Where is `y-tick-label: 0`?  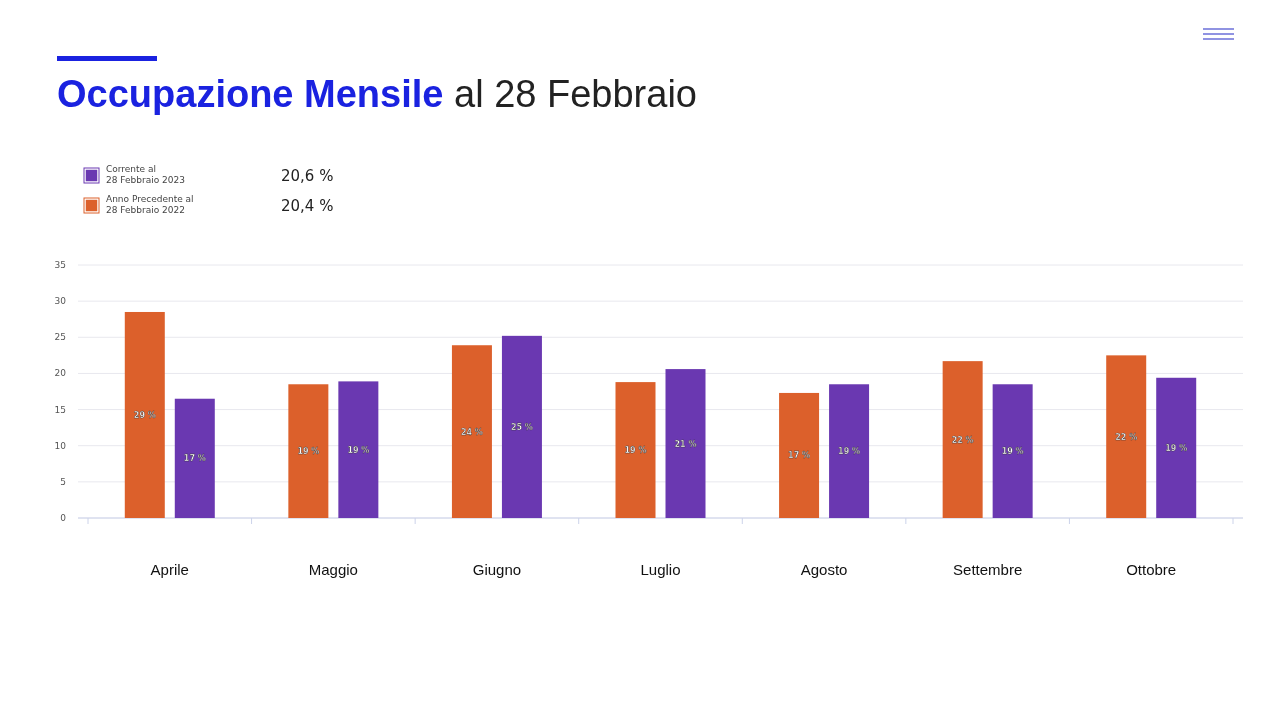 y-tick-label: 0 is located at coordinates (63, 518).